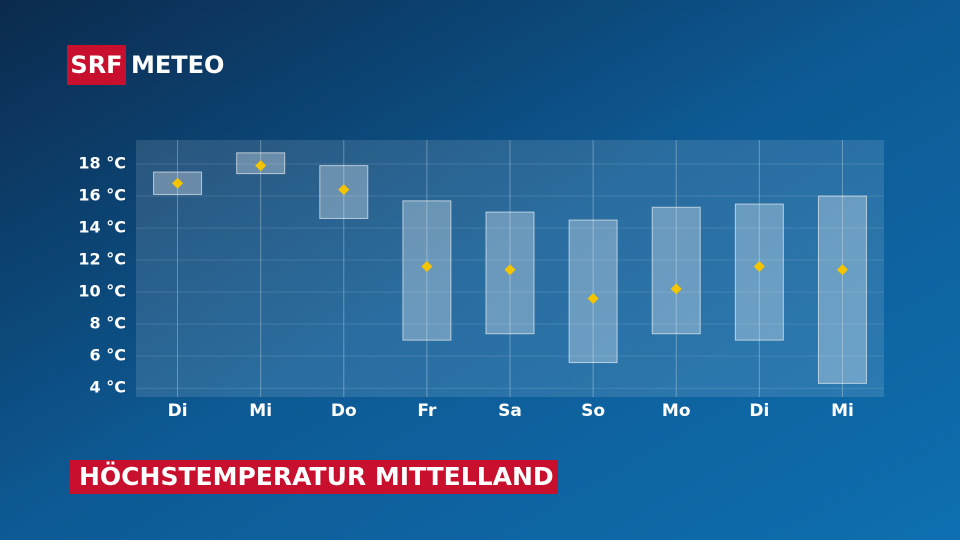 This screenshot has height=540, width=960. I want to click on logo-brand: SRF, so click(96, 65).